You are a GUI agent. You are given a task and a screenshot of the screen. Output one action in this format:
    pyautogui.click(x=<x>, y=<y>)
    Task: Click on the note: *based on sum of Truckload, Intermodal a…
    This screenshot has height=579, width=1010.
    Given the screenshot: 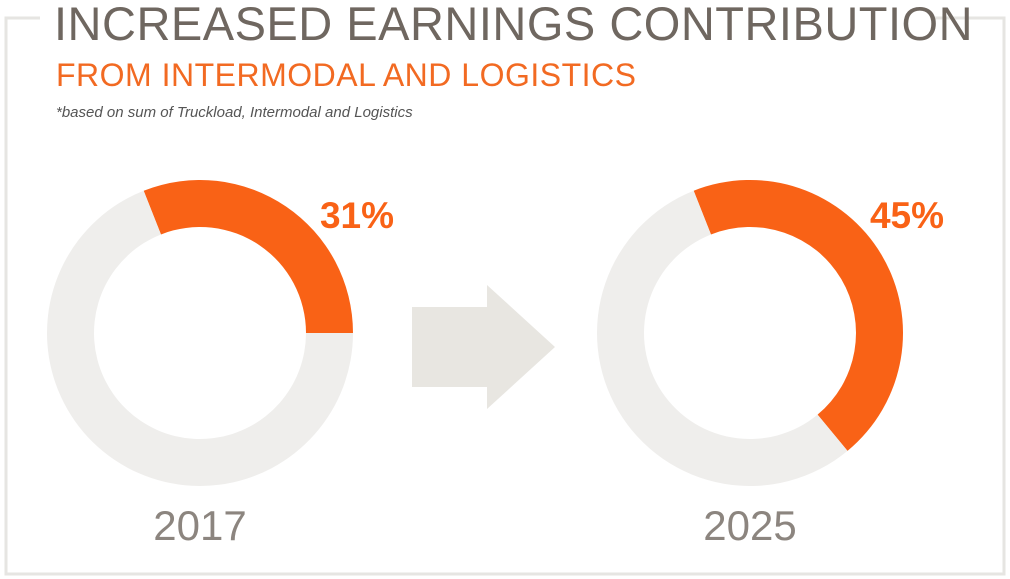 What is the action you would take?
    pyautogui.click(x=234, y=112)
    